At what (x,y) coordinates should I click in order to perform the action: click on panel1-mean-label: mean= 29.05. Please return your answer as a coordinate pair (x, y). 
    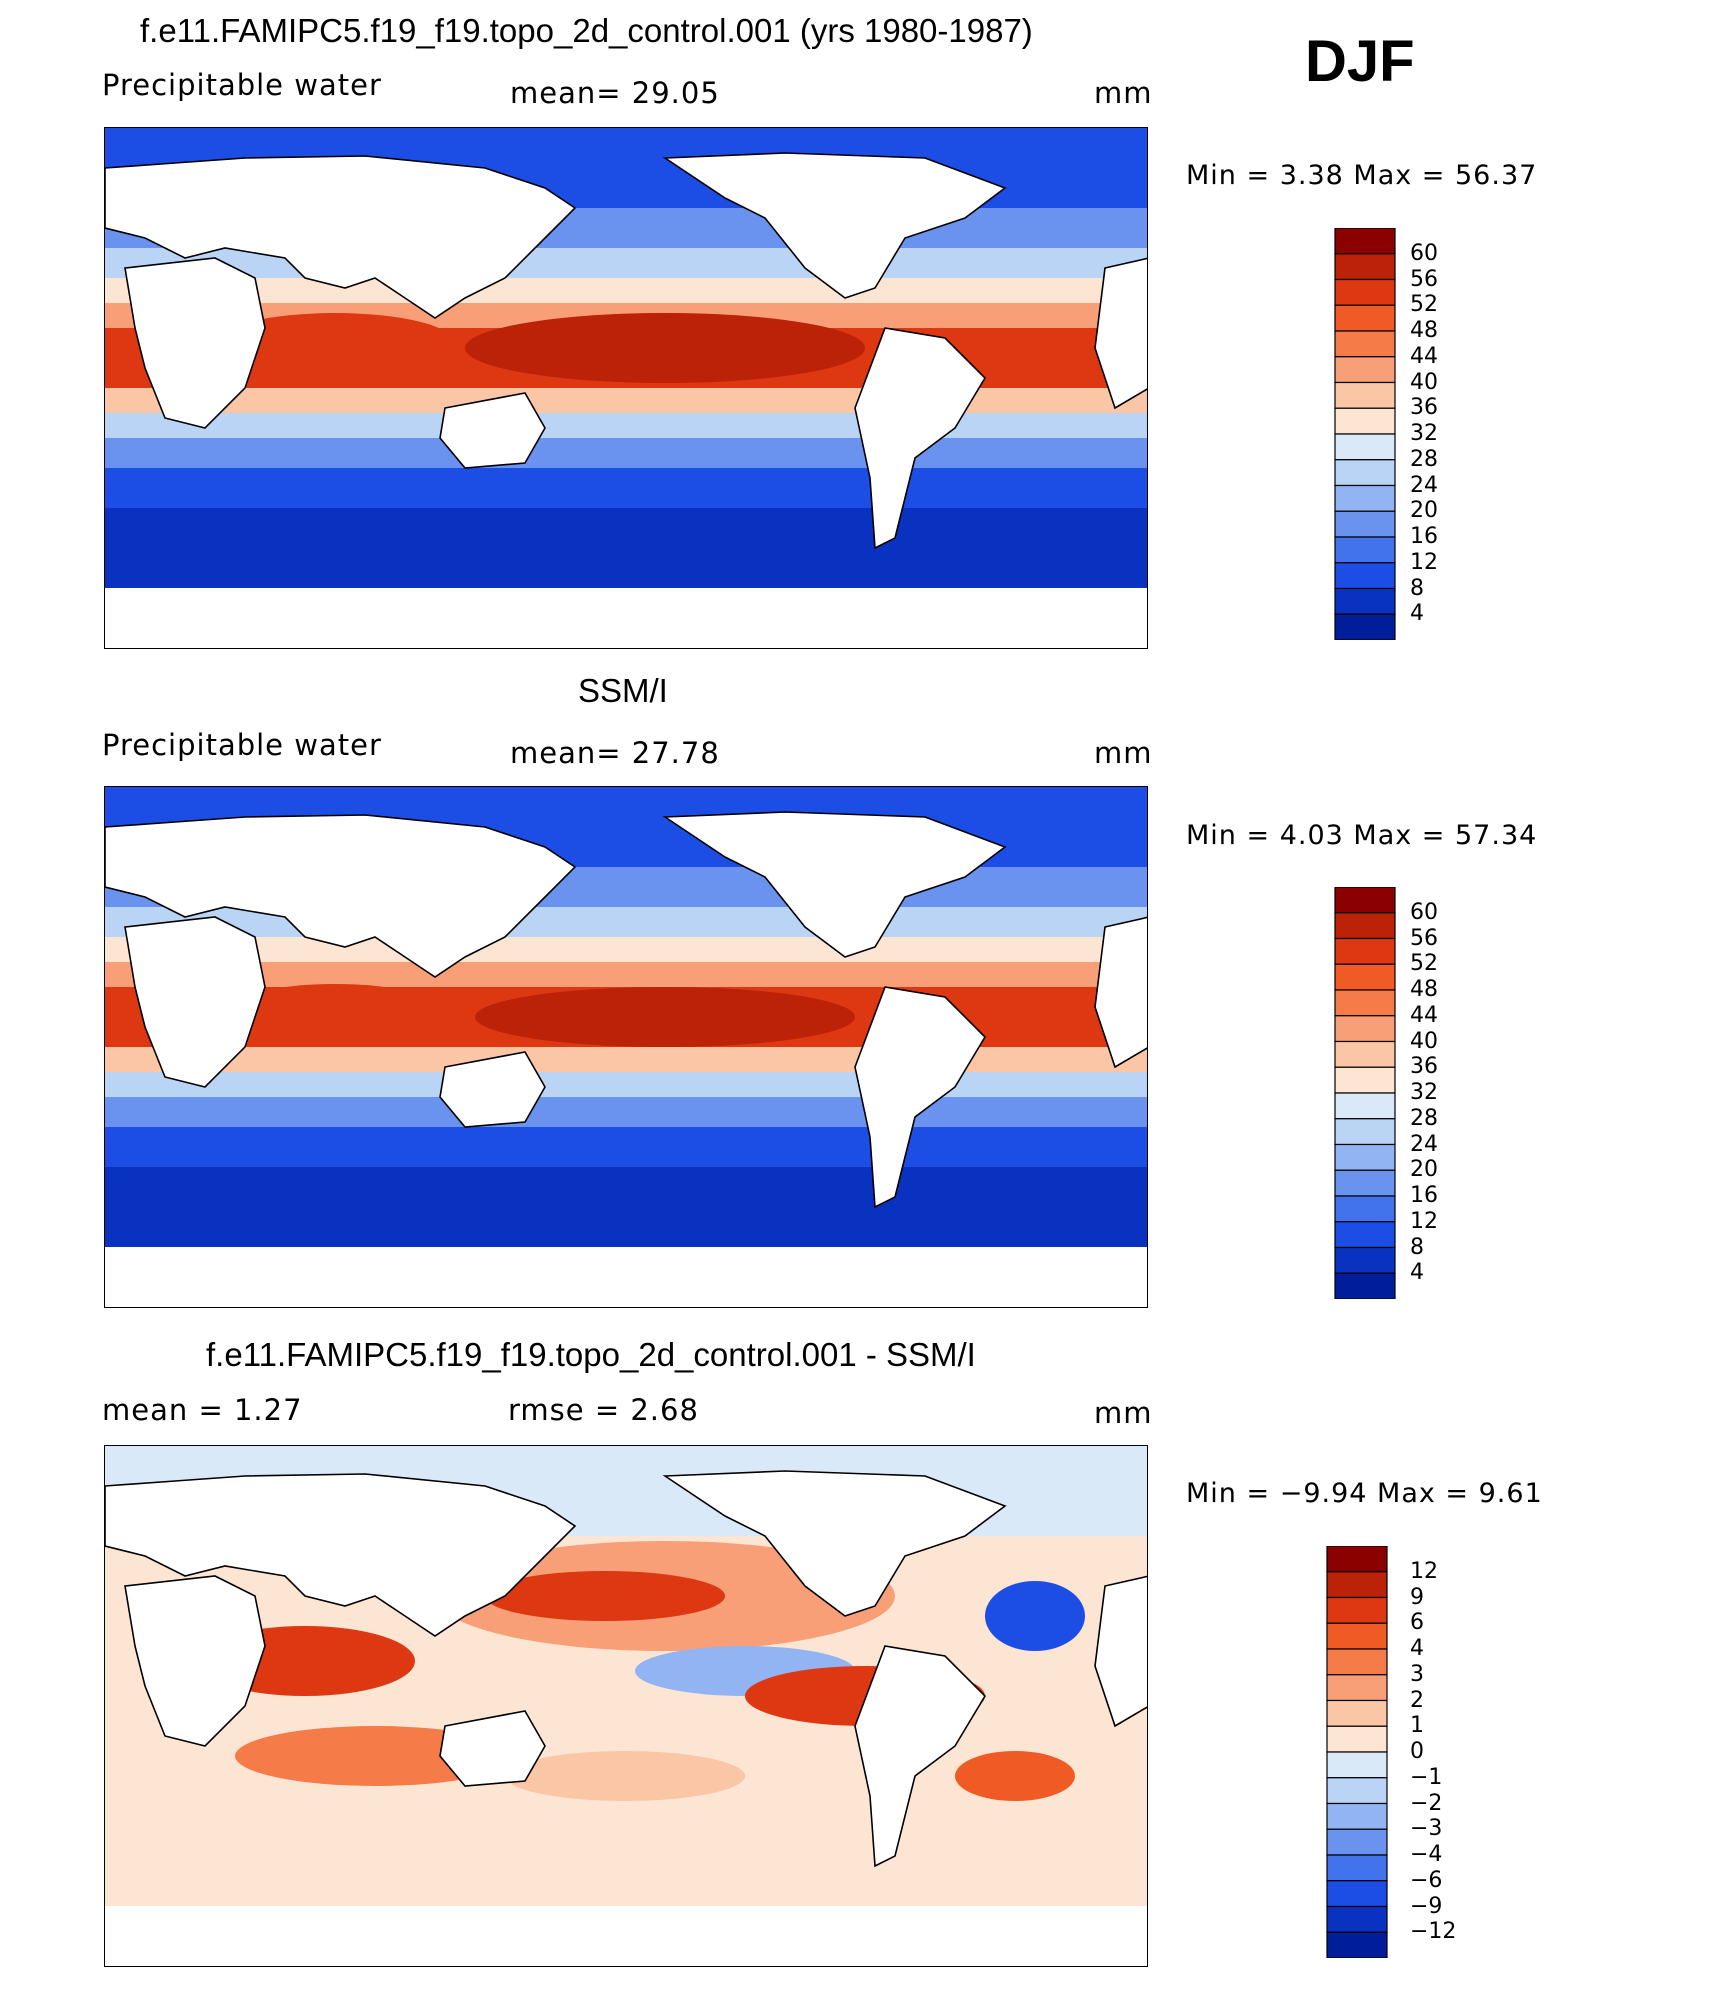
    Looking at the image, I should click on (615, 93).